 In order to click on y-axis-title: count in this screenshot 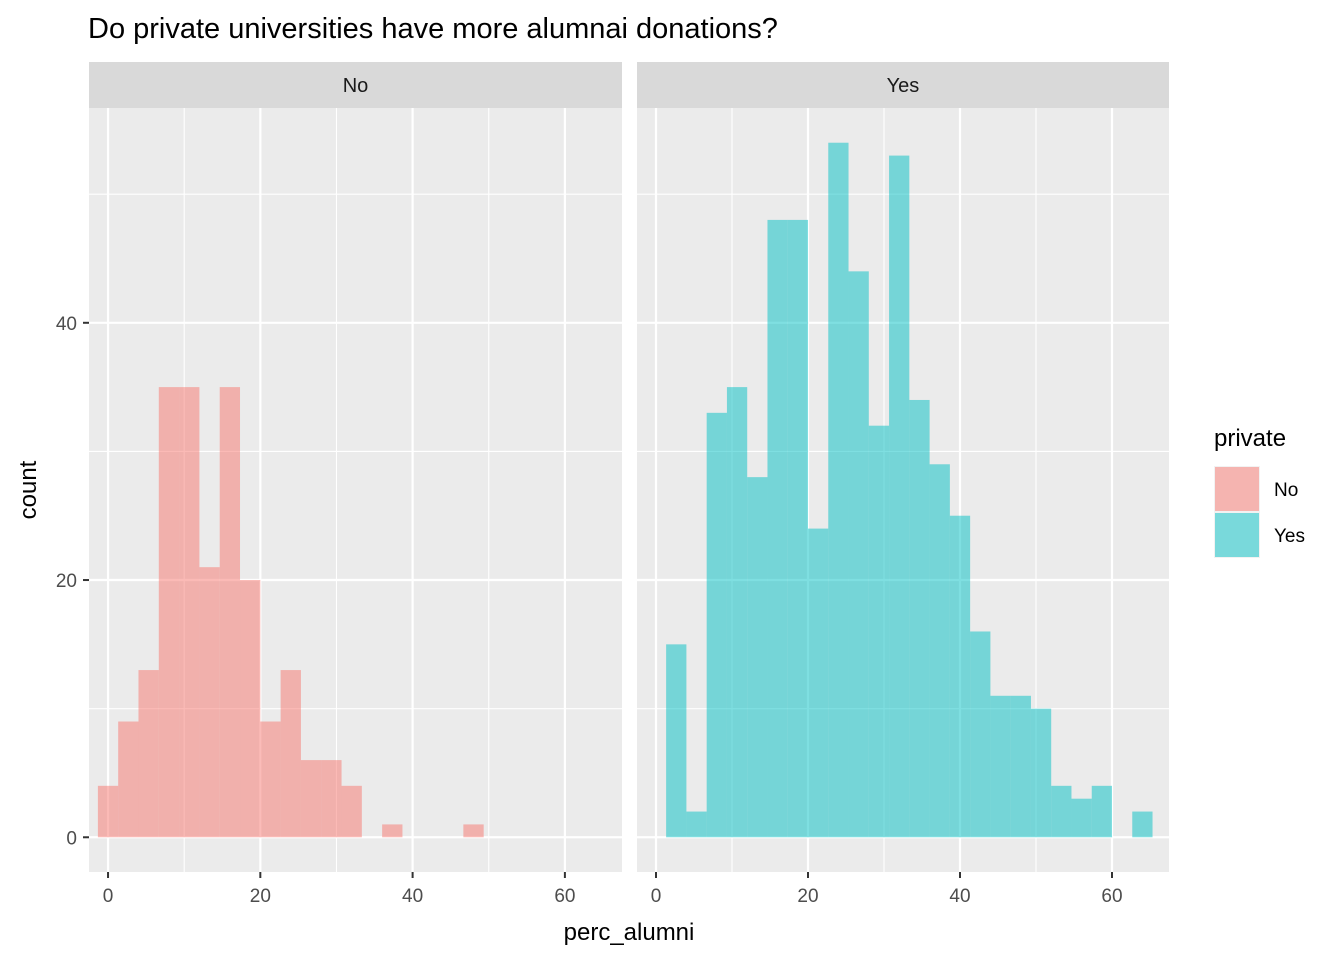, I will do `click(28, 489)`.